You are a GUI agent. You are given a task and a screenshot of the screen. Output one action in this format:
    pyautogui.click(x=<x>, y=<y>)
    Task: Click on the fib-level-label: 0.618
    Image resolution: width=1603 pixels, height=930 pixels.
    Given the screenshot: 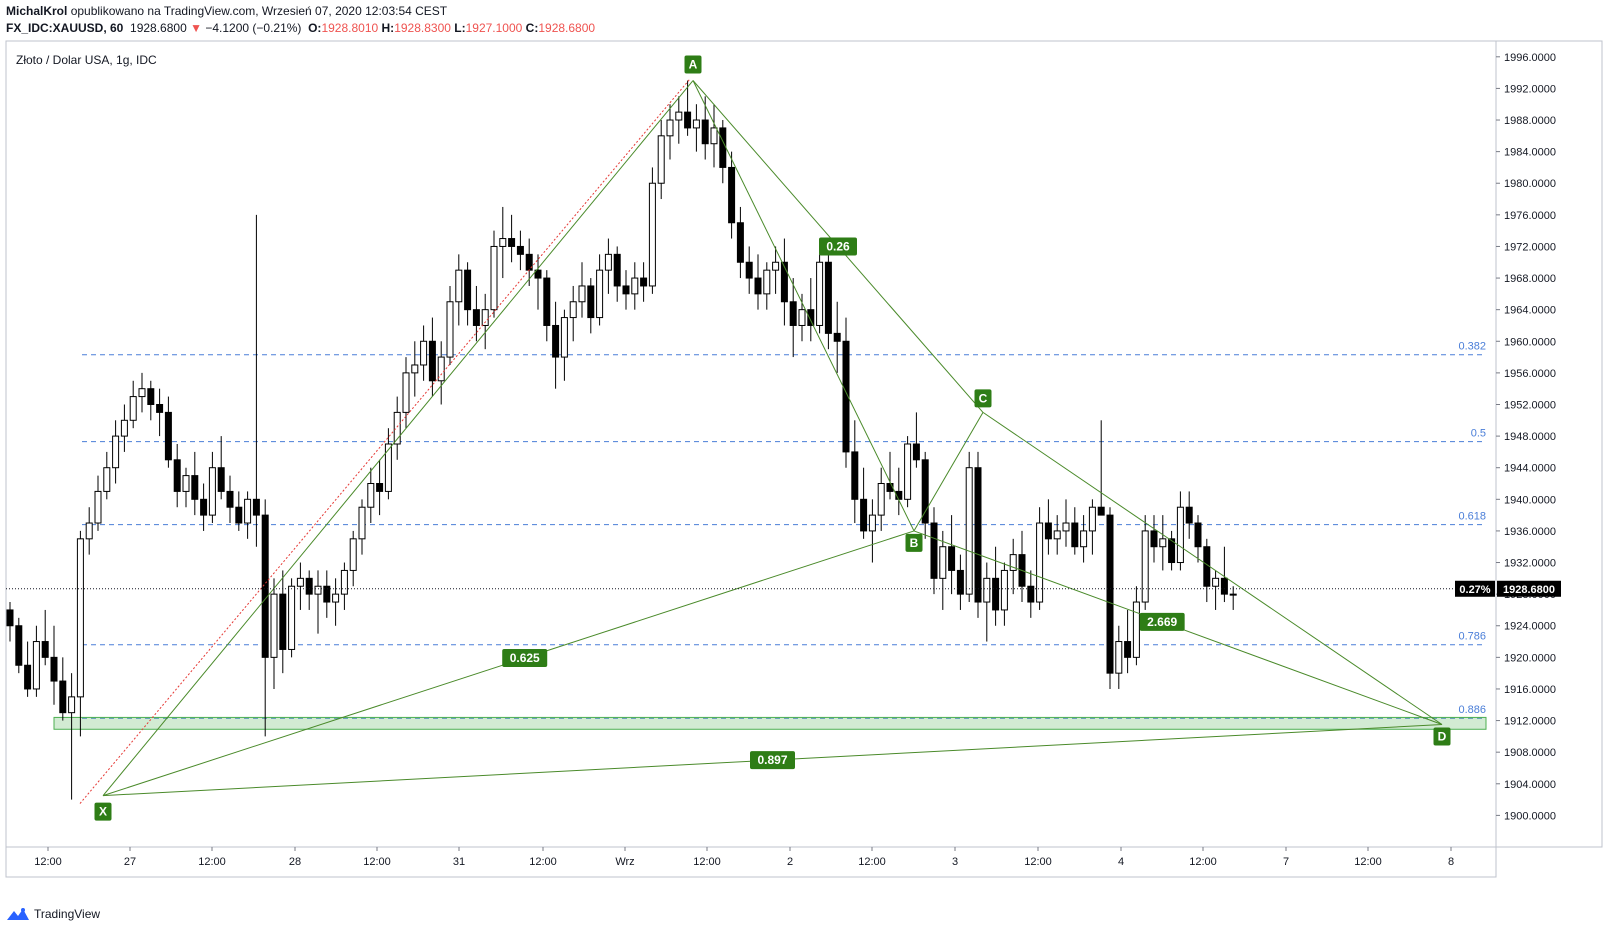 What is the action you would take?
    pyautogui.click(x=1472, y=517)
    